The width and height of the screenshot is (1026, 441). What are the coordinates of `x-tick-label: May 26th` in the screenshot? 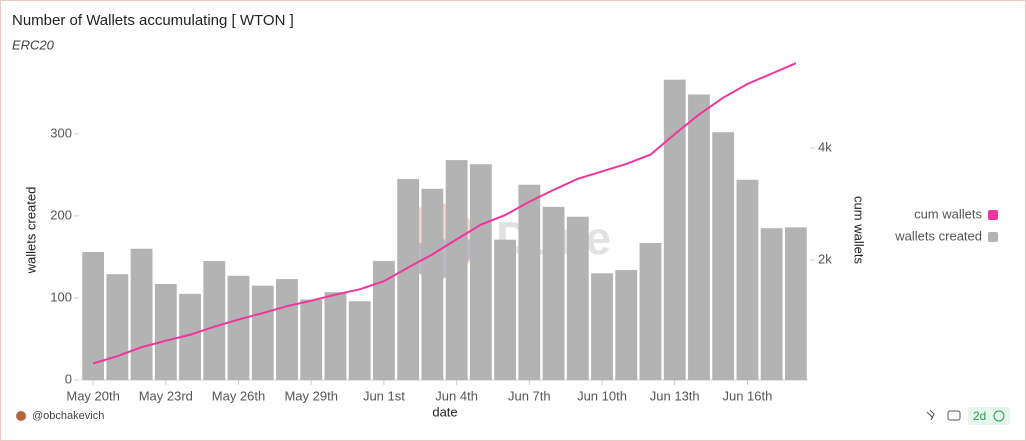 It's located at (238, 395).